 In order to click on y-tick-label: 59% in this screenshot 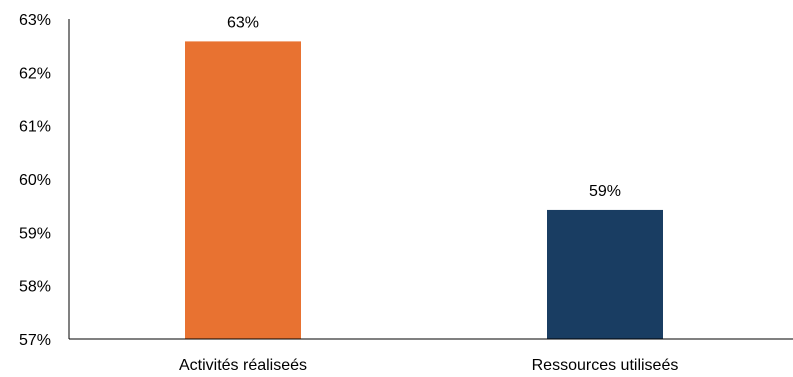, I will do `click(35, 233)`.